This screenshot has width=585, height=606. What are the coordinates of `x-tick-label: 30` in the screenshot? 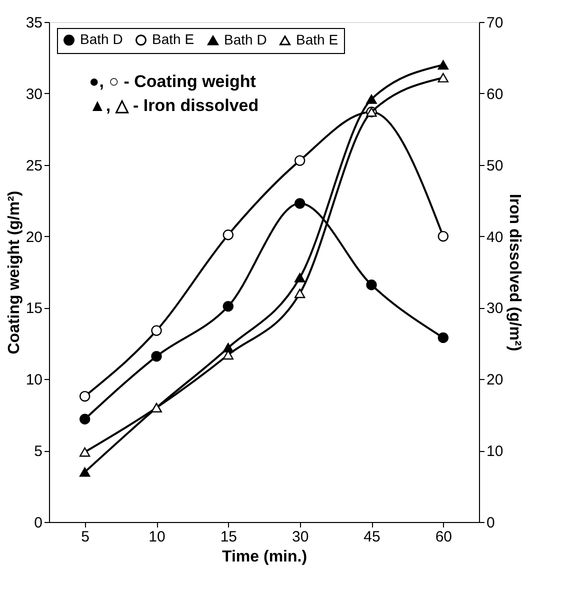 It's located at (300, 537).